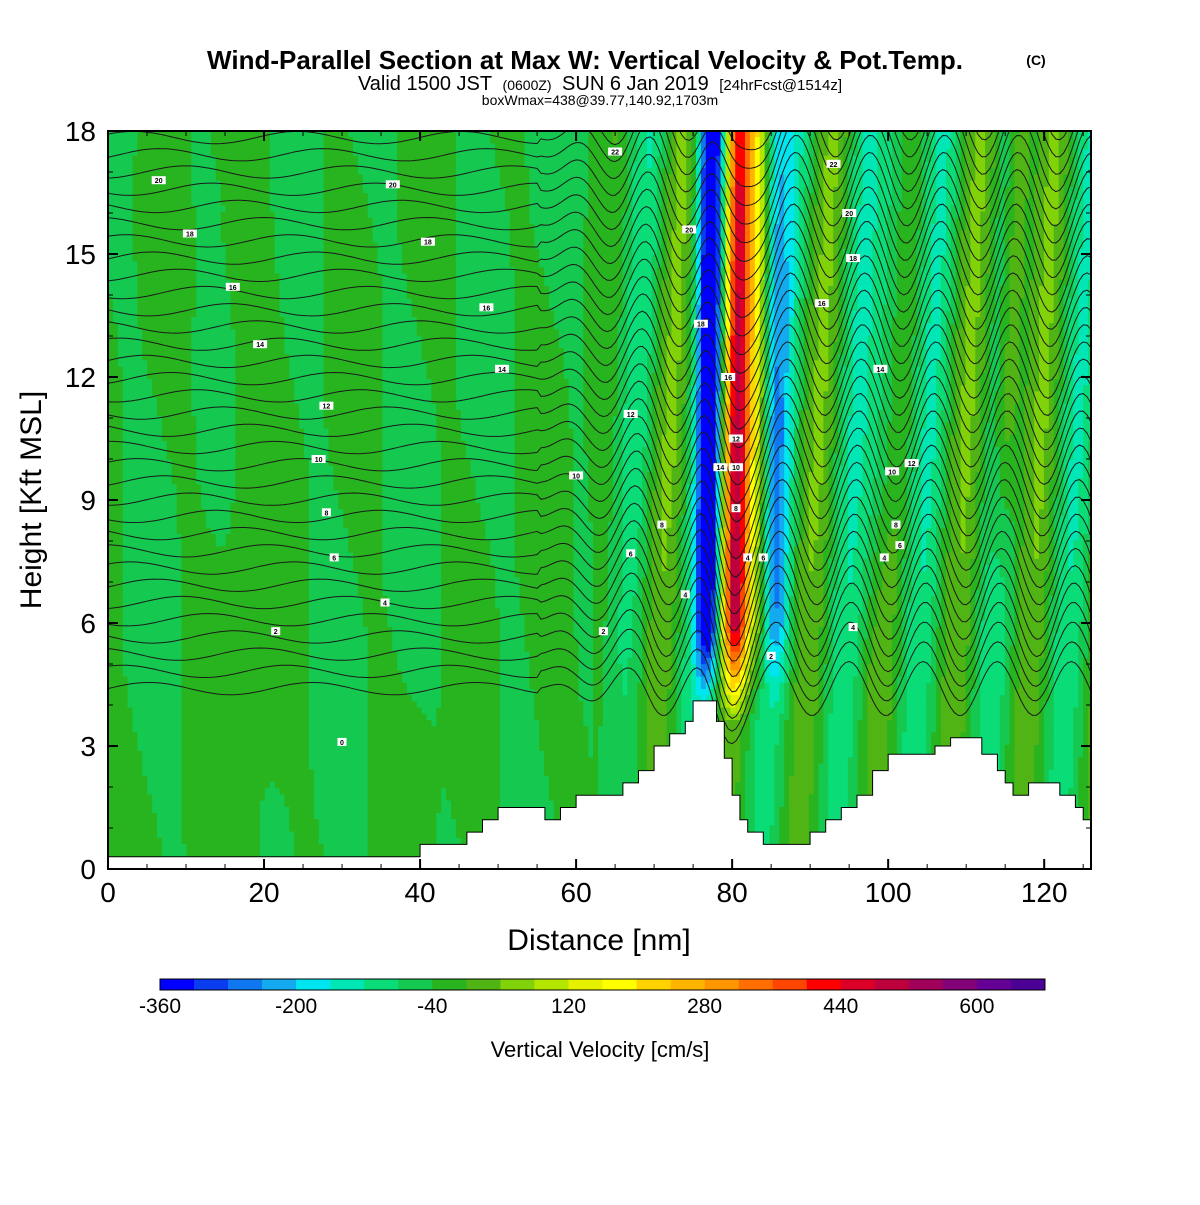  I want to click on x-tick-label: 40, so click(419, 892).